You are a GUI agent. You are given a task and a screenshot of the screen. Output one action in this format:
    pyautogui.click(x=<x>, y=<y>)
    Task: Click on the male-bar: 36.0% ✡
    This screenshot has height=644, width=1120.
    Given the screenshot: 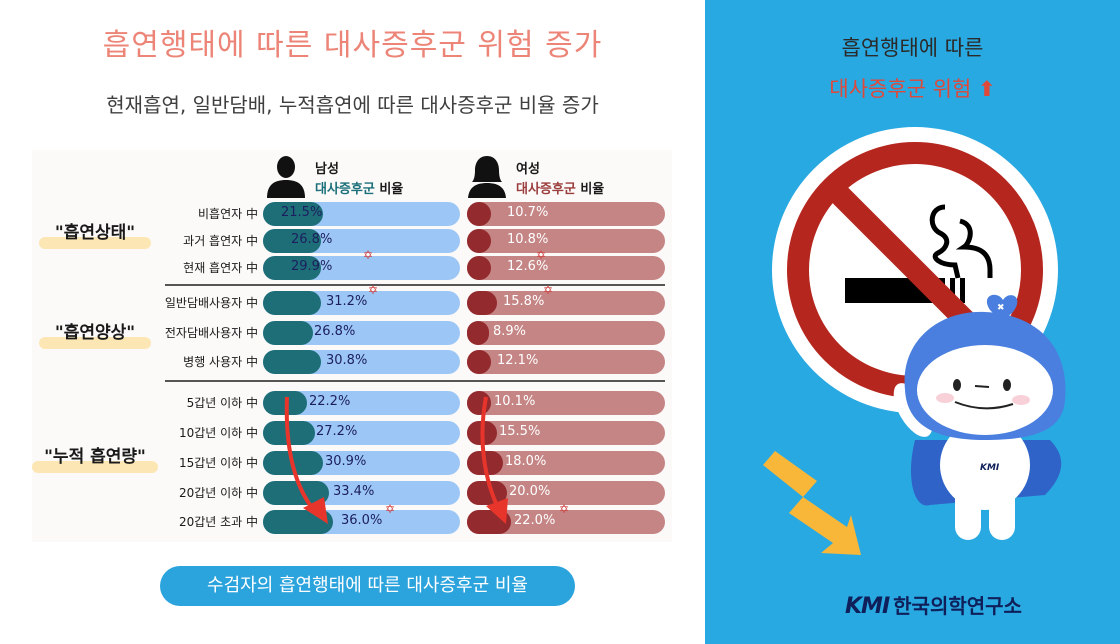 What is the action you would take?
    pyautogui.click(x=361, y=518)
    